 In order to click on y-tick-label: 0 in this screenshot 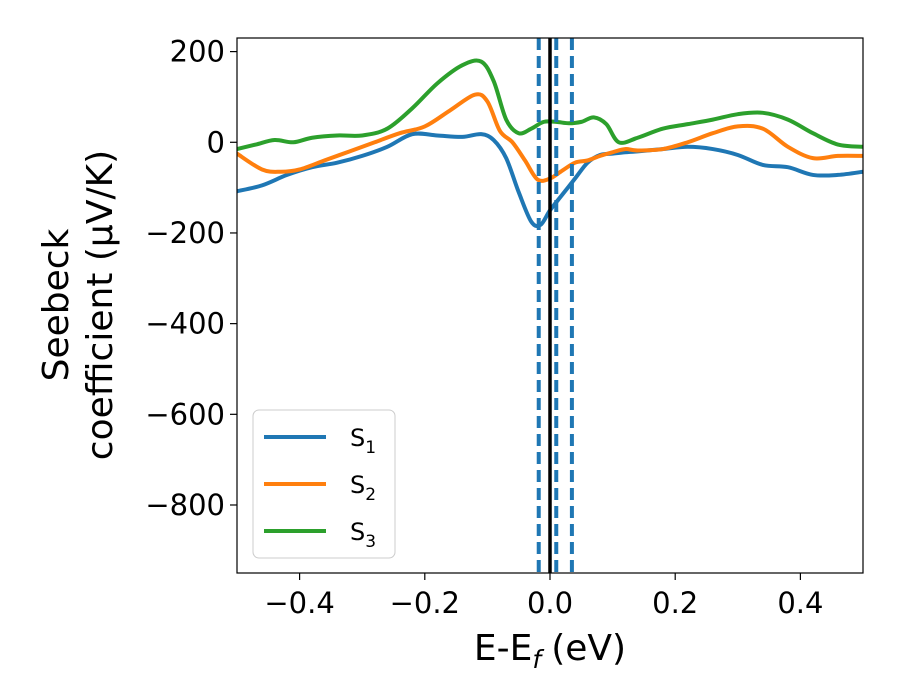, I will do `click(216, 142)`.